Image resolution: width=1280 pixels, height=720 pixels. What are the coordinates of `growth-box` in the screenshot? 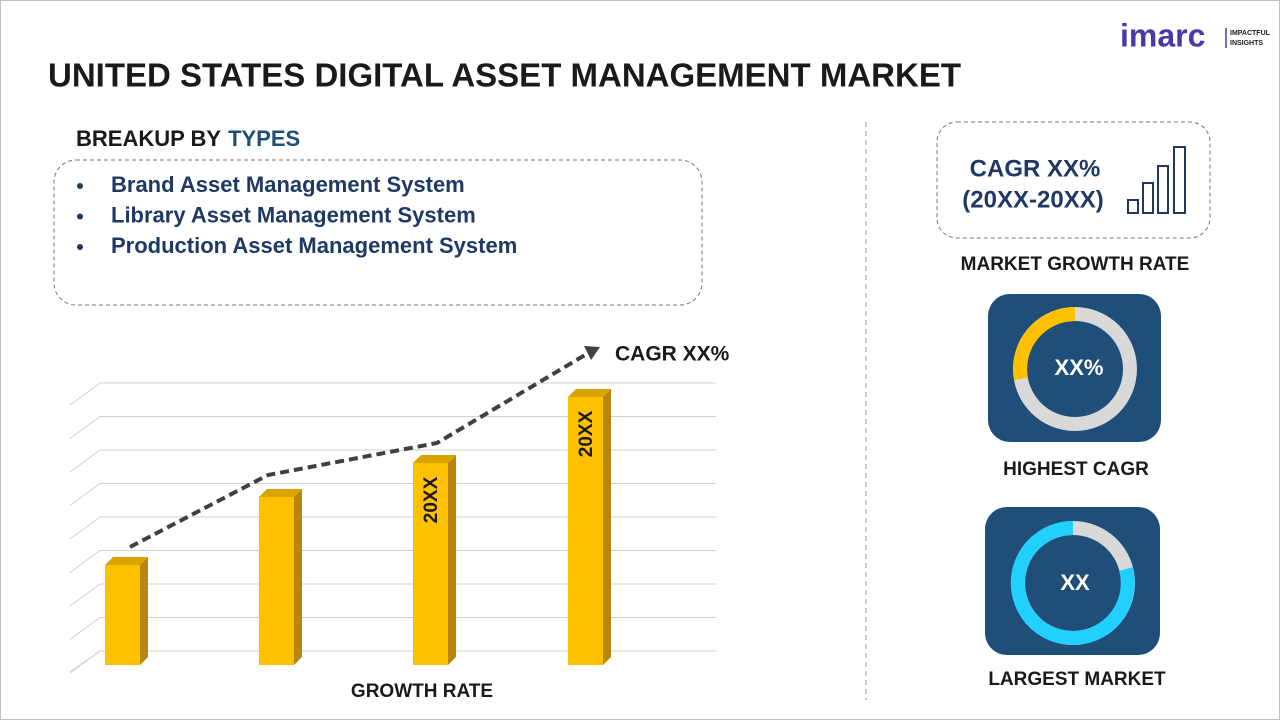 It's located at (1073, 180).